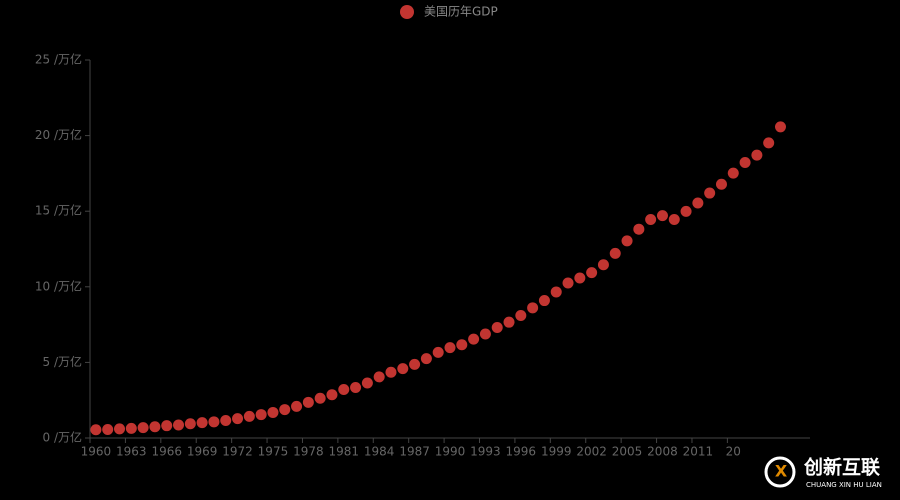 This screenshot has width=900, height=500. What do you see at coordinates (450, 452) in the screenshot?
I see `x-tick-label: 1990` at bounding box center [450, 452].